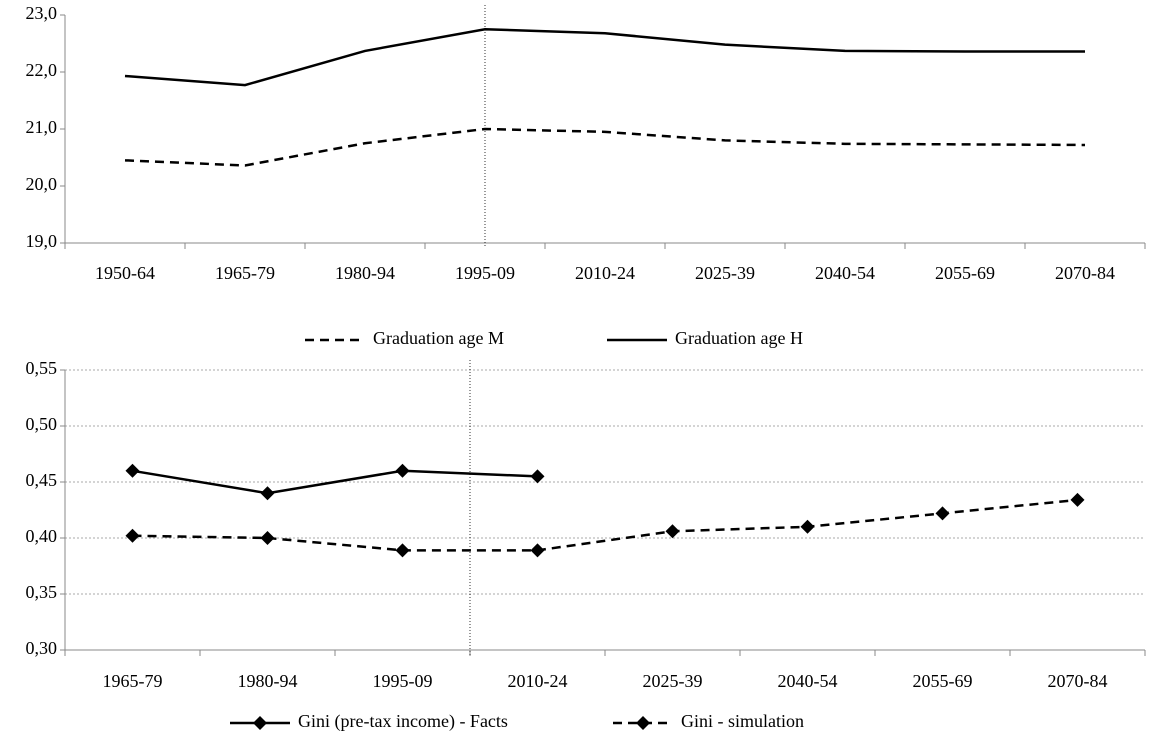 This screenshot has height=742, width=1149. What do you see at coordinates (42, 648) in the screenshot?
I see `y-tick-label: 0,30` at bounding box center [42, 648].